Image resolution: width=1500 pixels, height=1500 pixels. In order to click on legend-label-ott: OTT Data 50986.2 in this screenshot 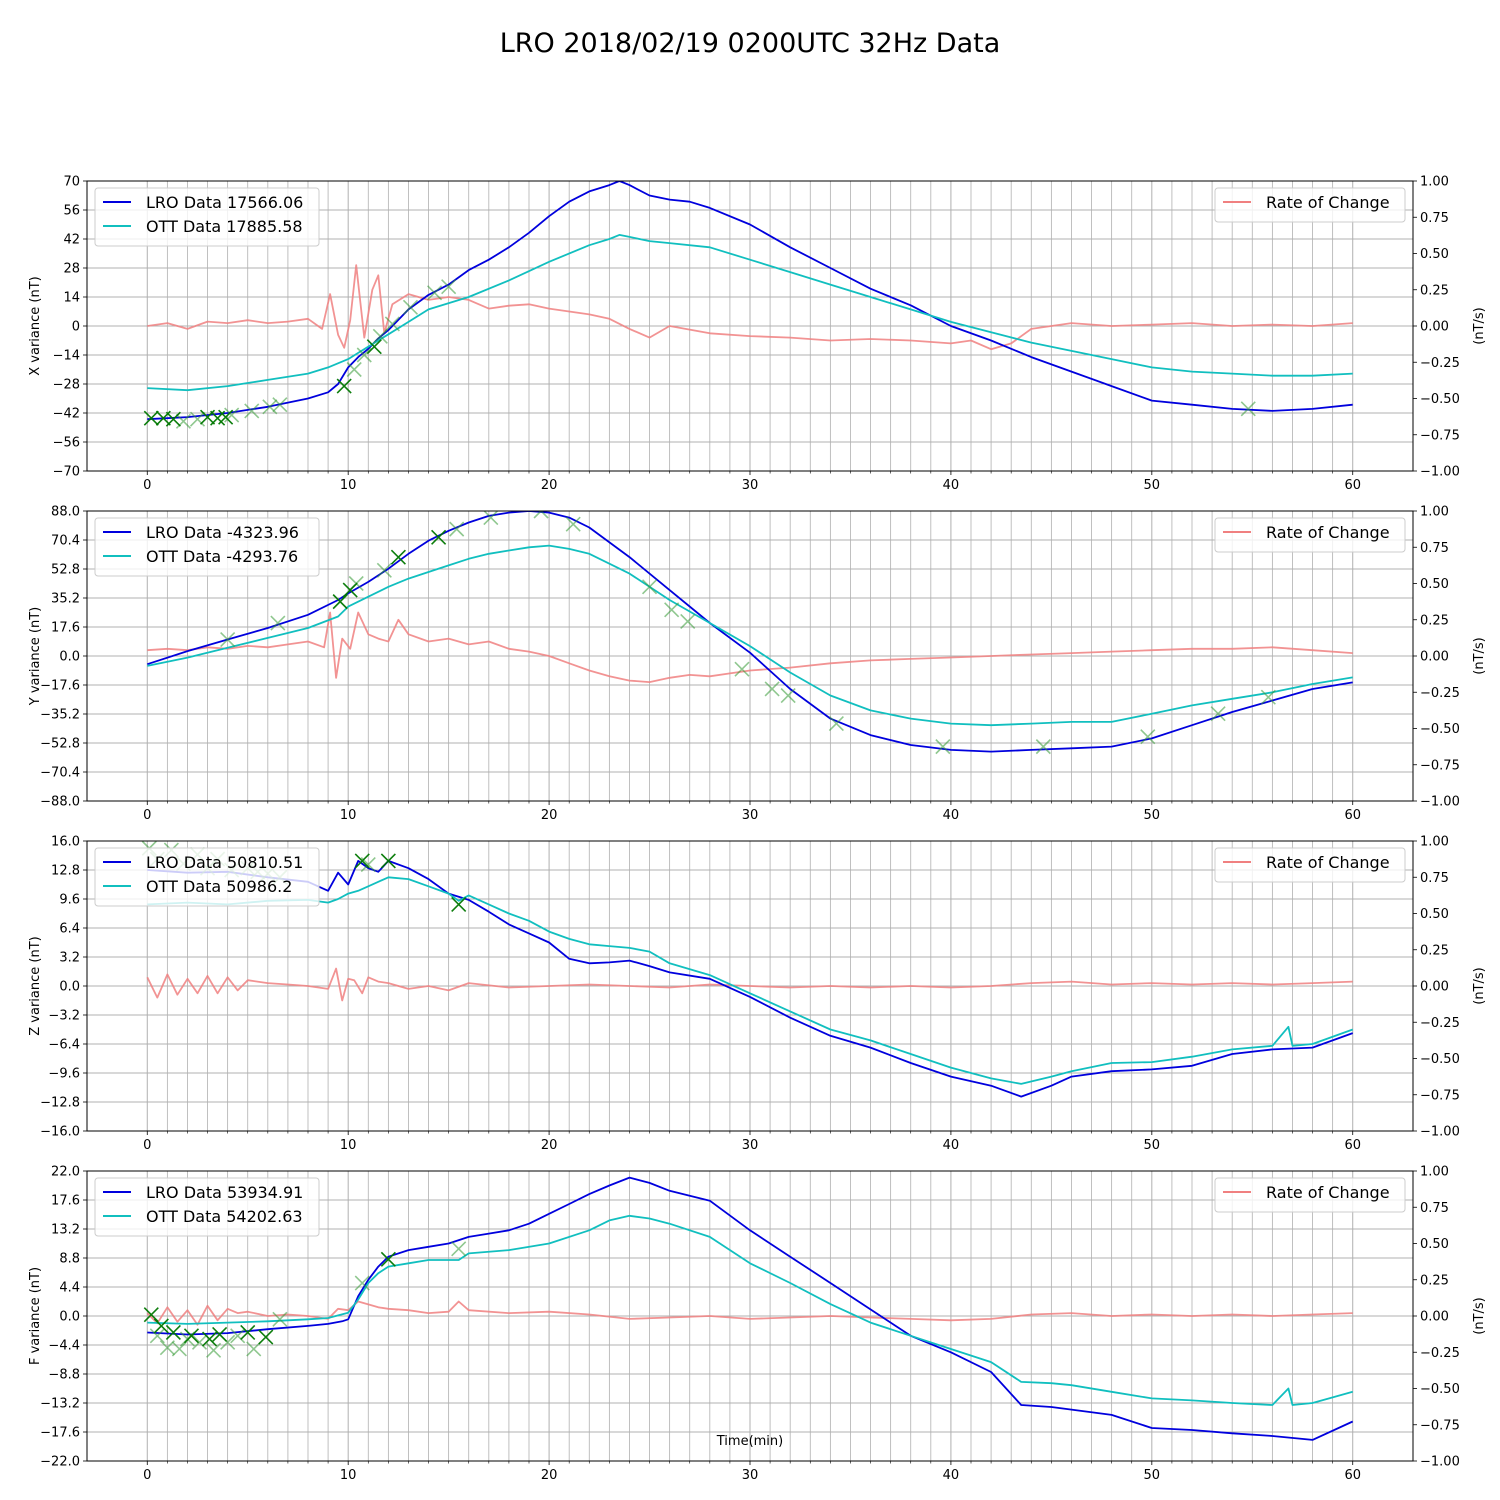, I will do `click(219, 886)`.